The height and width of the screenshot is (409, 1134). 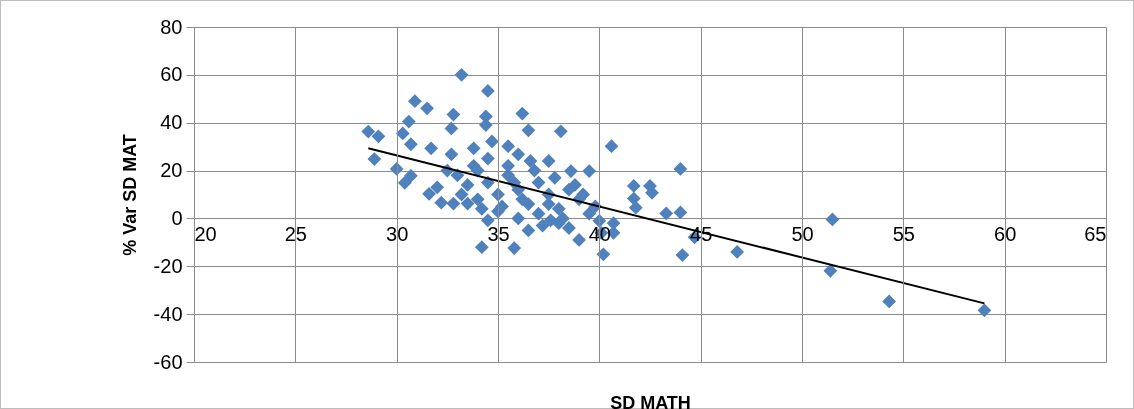 I want to click on y-axis-title: % Var SD MAT, so click(x=129, y=195).